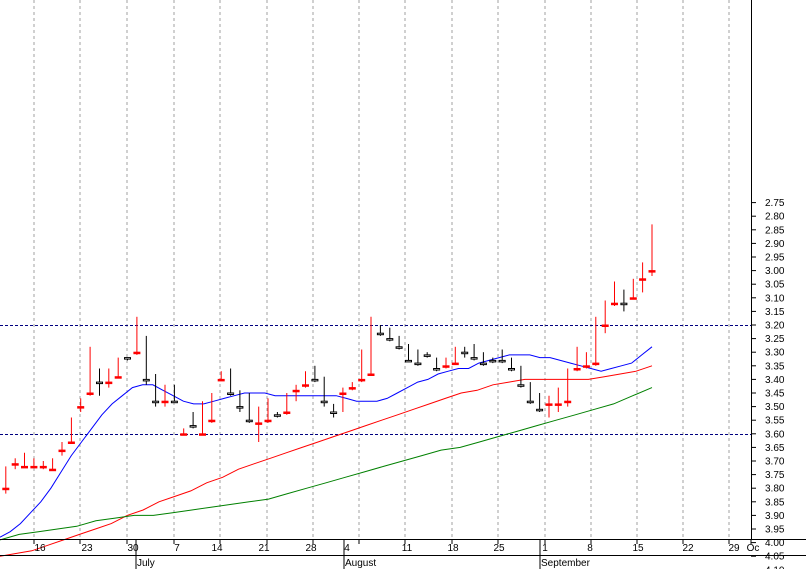 This screenshot has height=569, width=806. Describe the element at coordinates (775, 543) in the screenshot. I see `y-tick-label: 4.00` at that location.